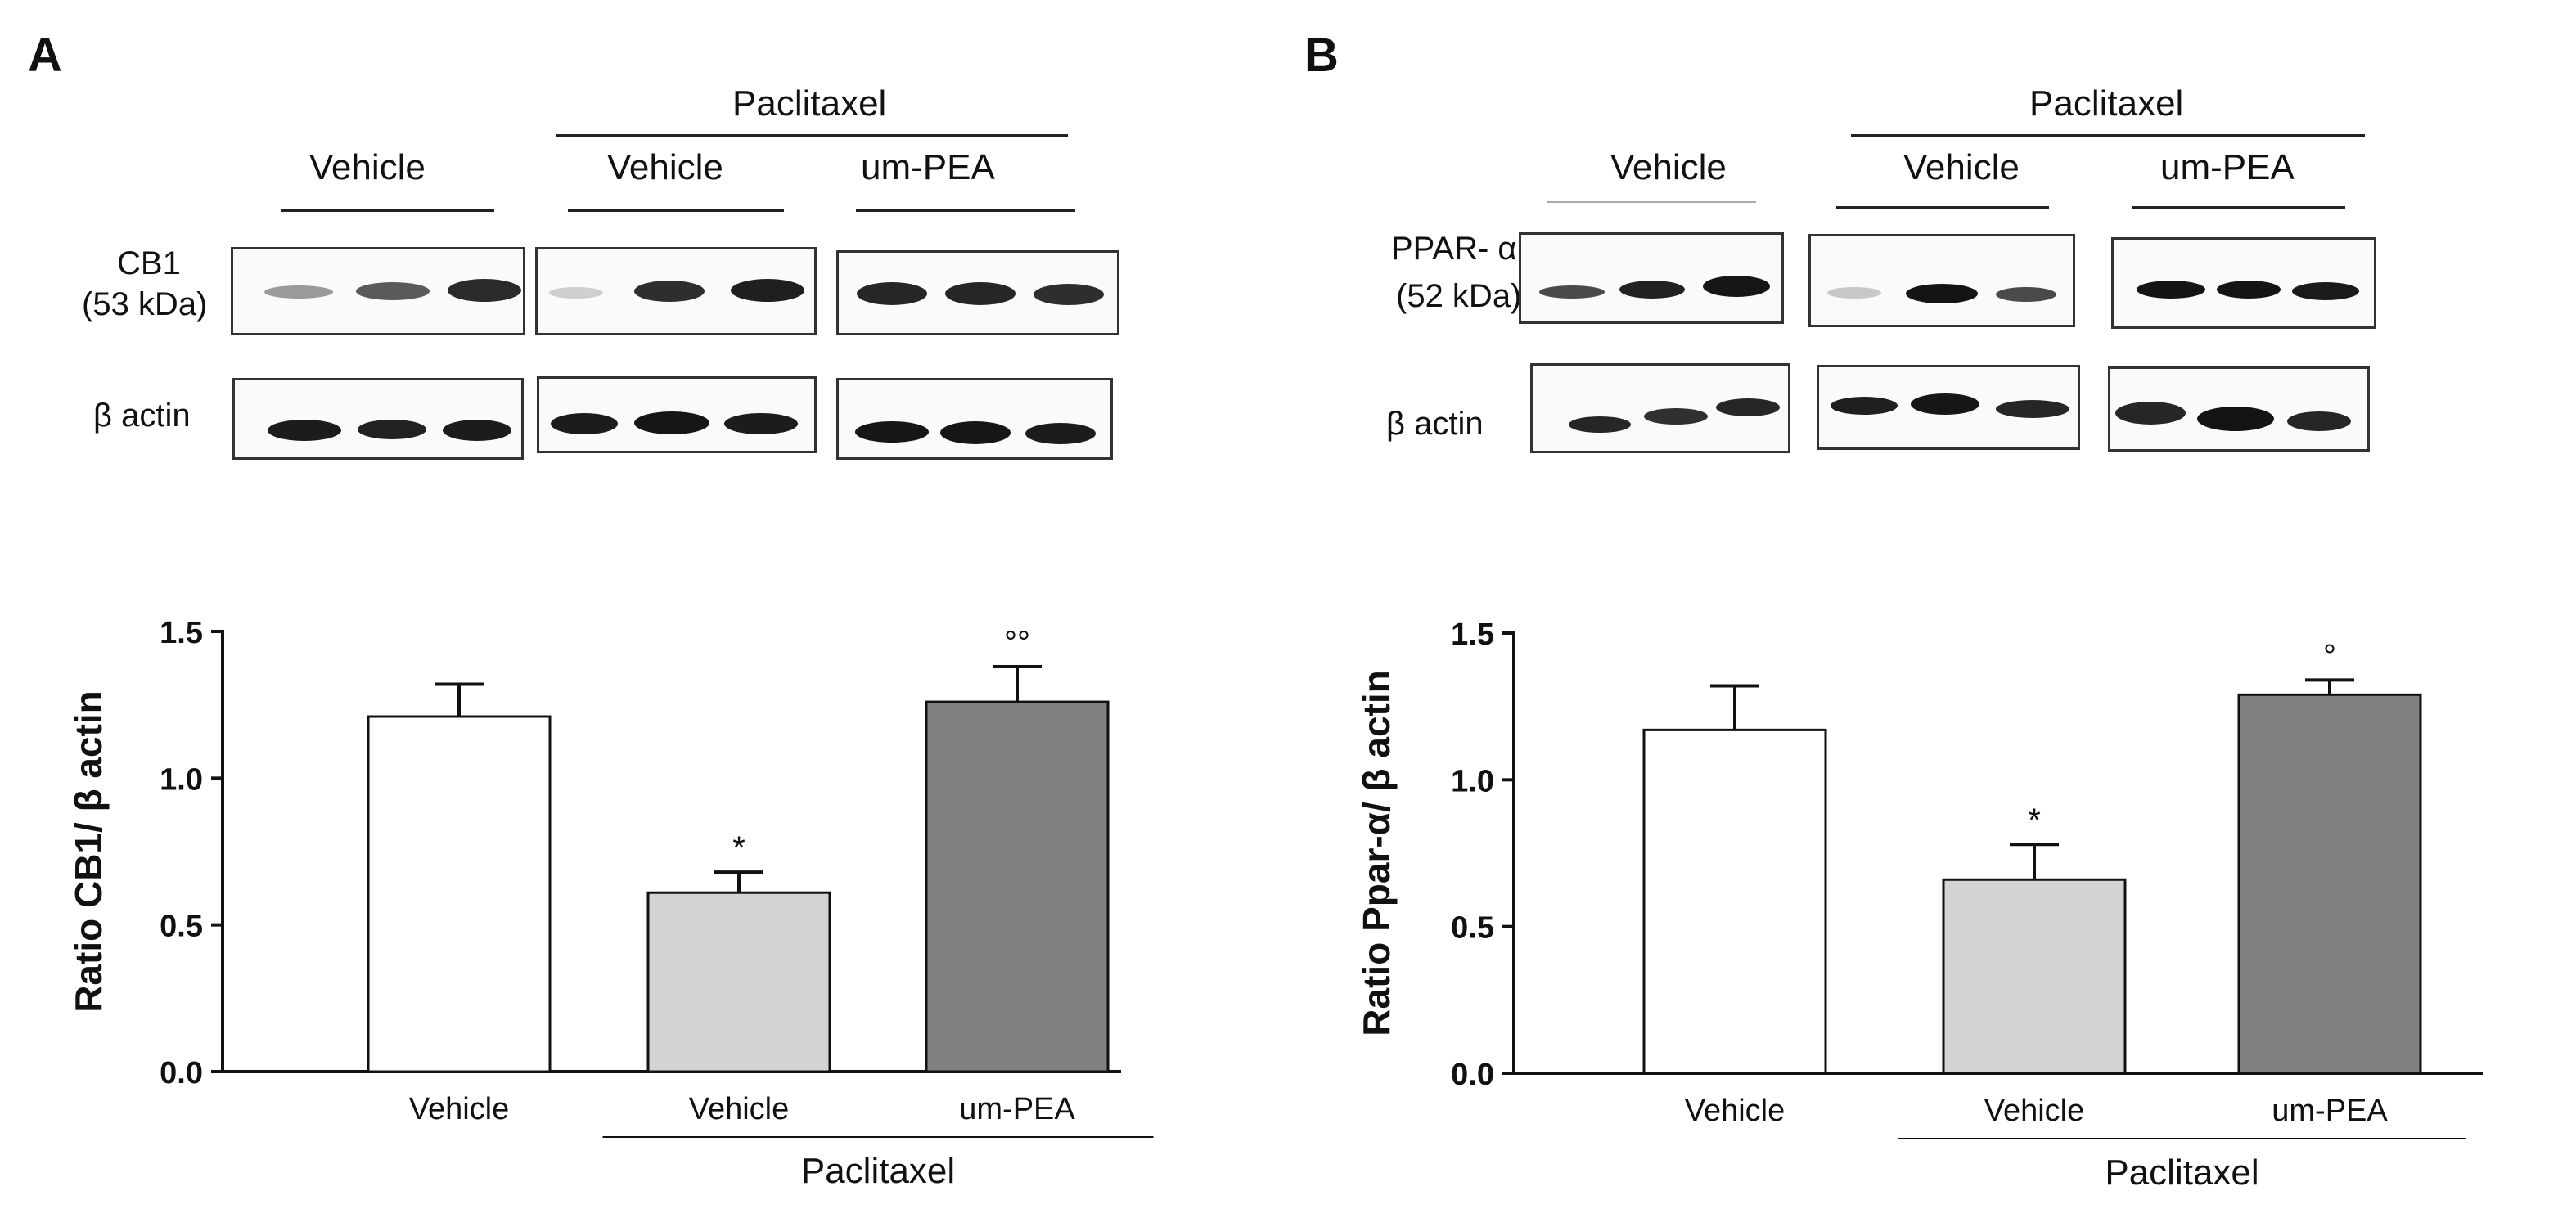  Describe the element at coordinates (149, 263) in the screenshot. I see `blot-a-target-label: CB1` at that location.